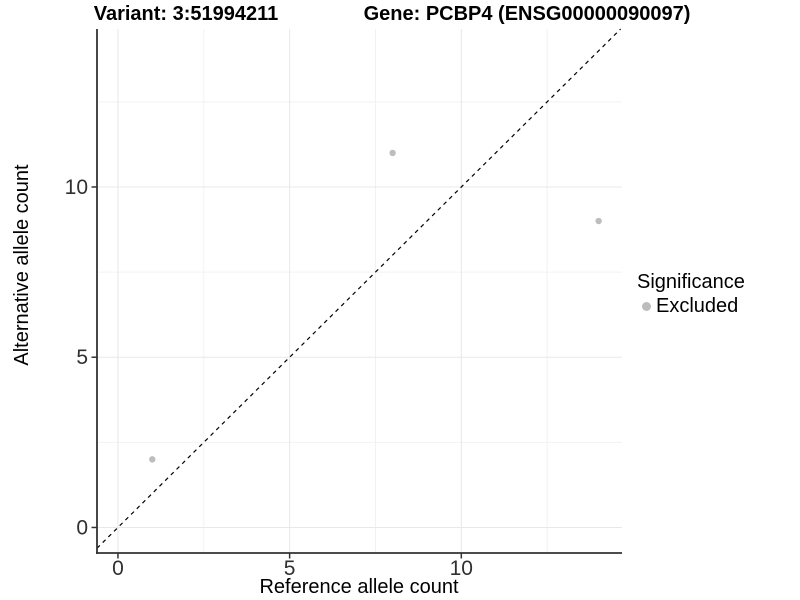  What do you see at coordinates (22, 265) in the screenshot?
I see `y-axis-title: Alternative allele count` at bounding box center [22, 265].